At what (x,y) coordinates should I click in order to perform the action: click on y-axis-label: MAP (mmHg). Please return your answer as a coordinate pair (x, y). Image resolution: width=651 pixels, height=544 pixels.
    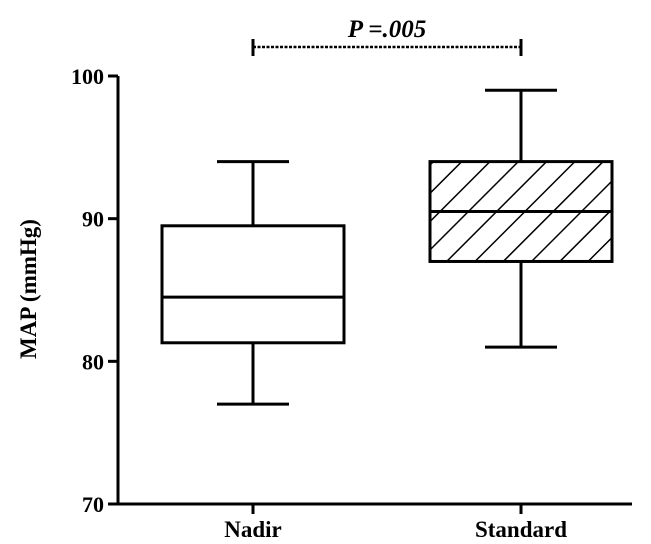
    Looking at the image, I should click on (28, 289).